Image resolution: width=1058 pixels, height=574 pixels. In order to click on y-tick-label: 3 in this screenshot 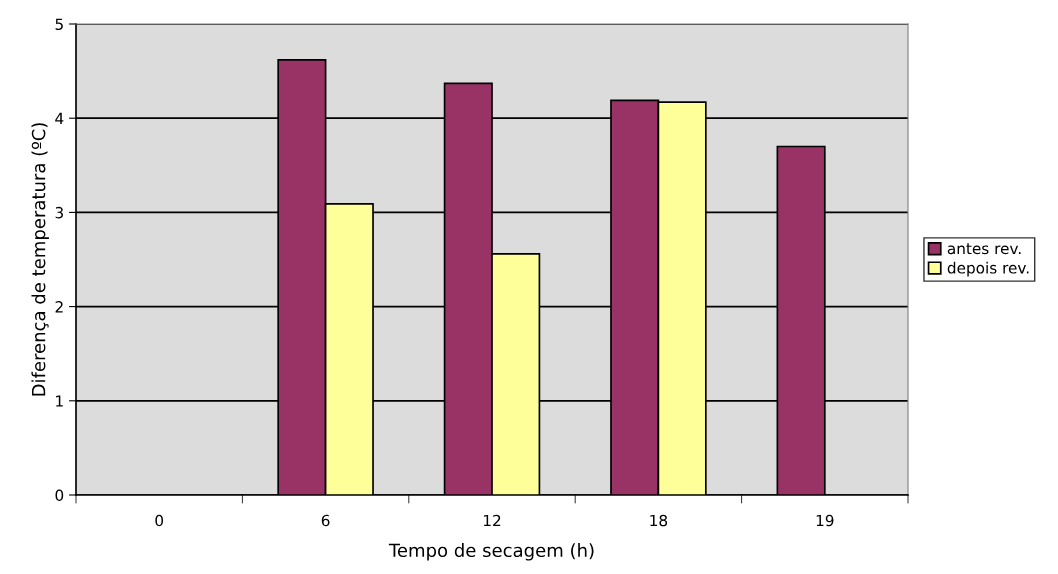, I will do `click(59, 212)`.